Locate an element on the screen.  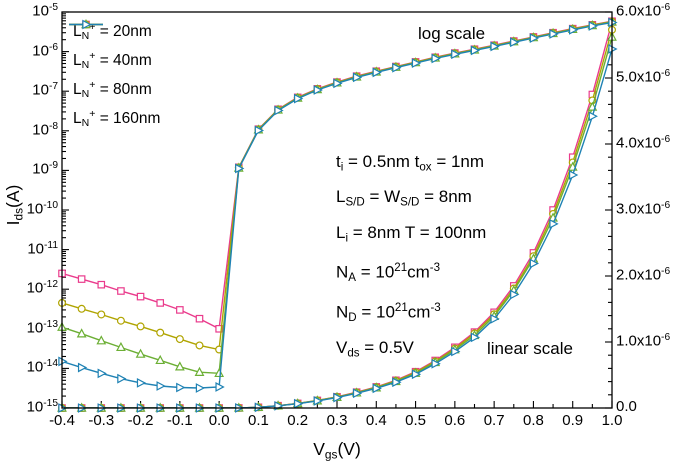
x-tick-label: 1.0 is located at coordinates (612, 420).